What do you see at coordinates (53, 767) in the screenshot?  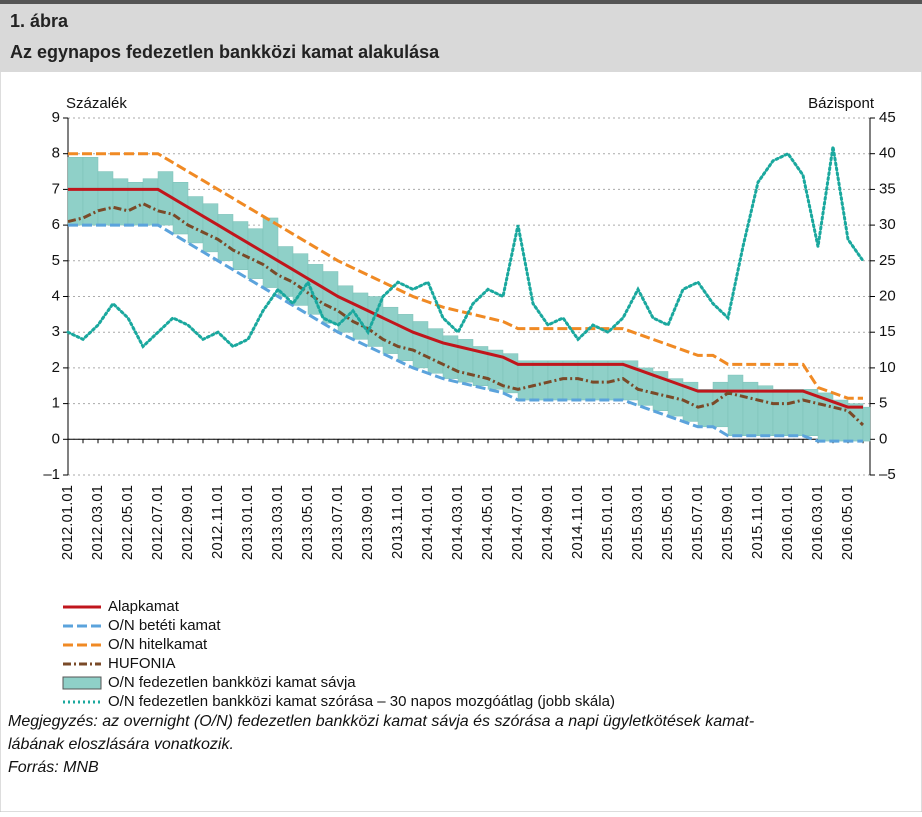 I see `source: Forrás: MNB` at bounding box center [53, 767].